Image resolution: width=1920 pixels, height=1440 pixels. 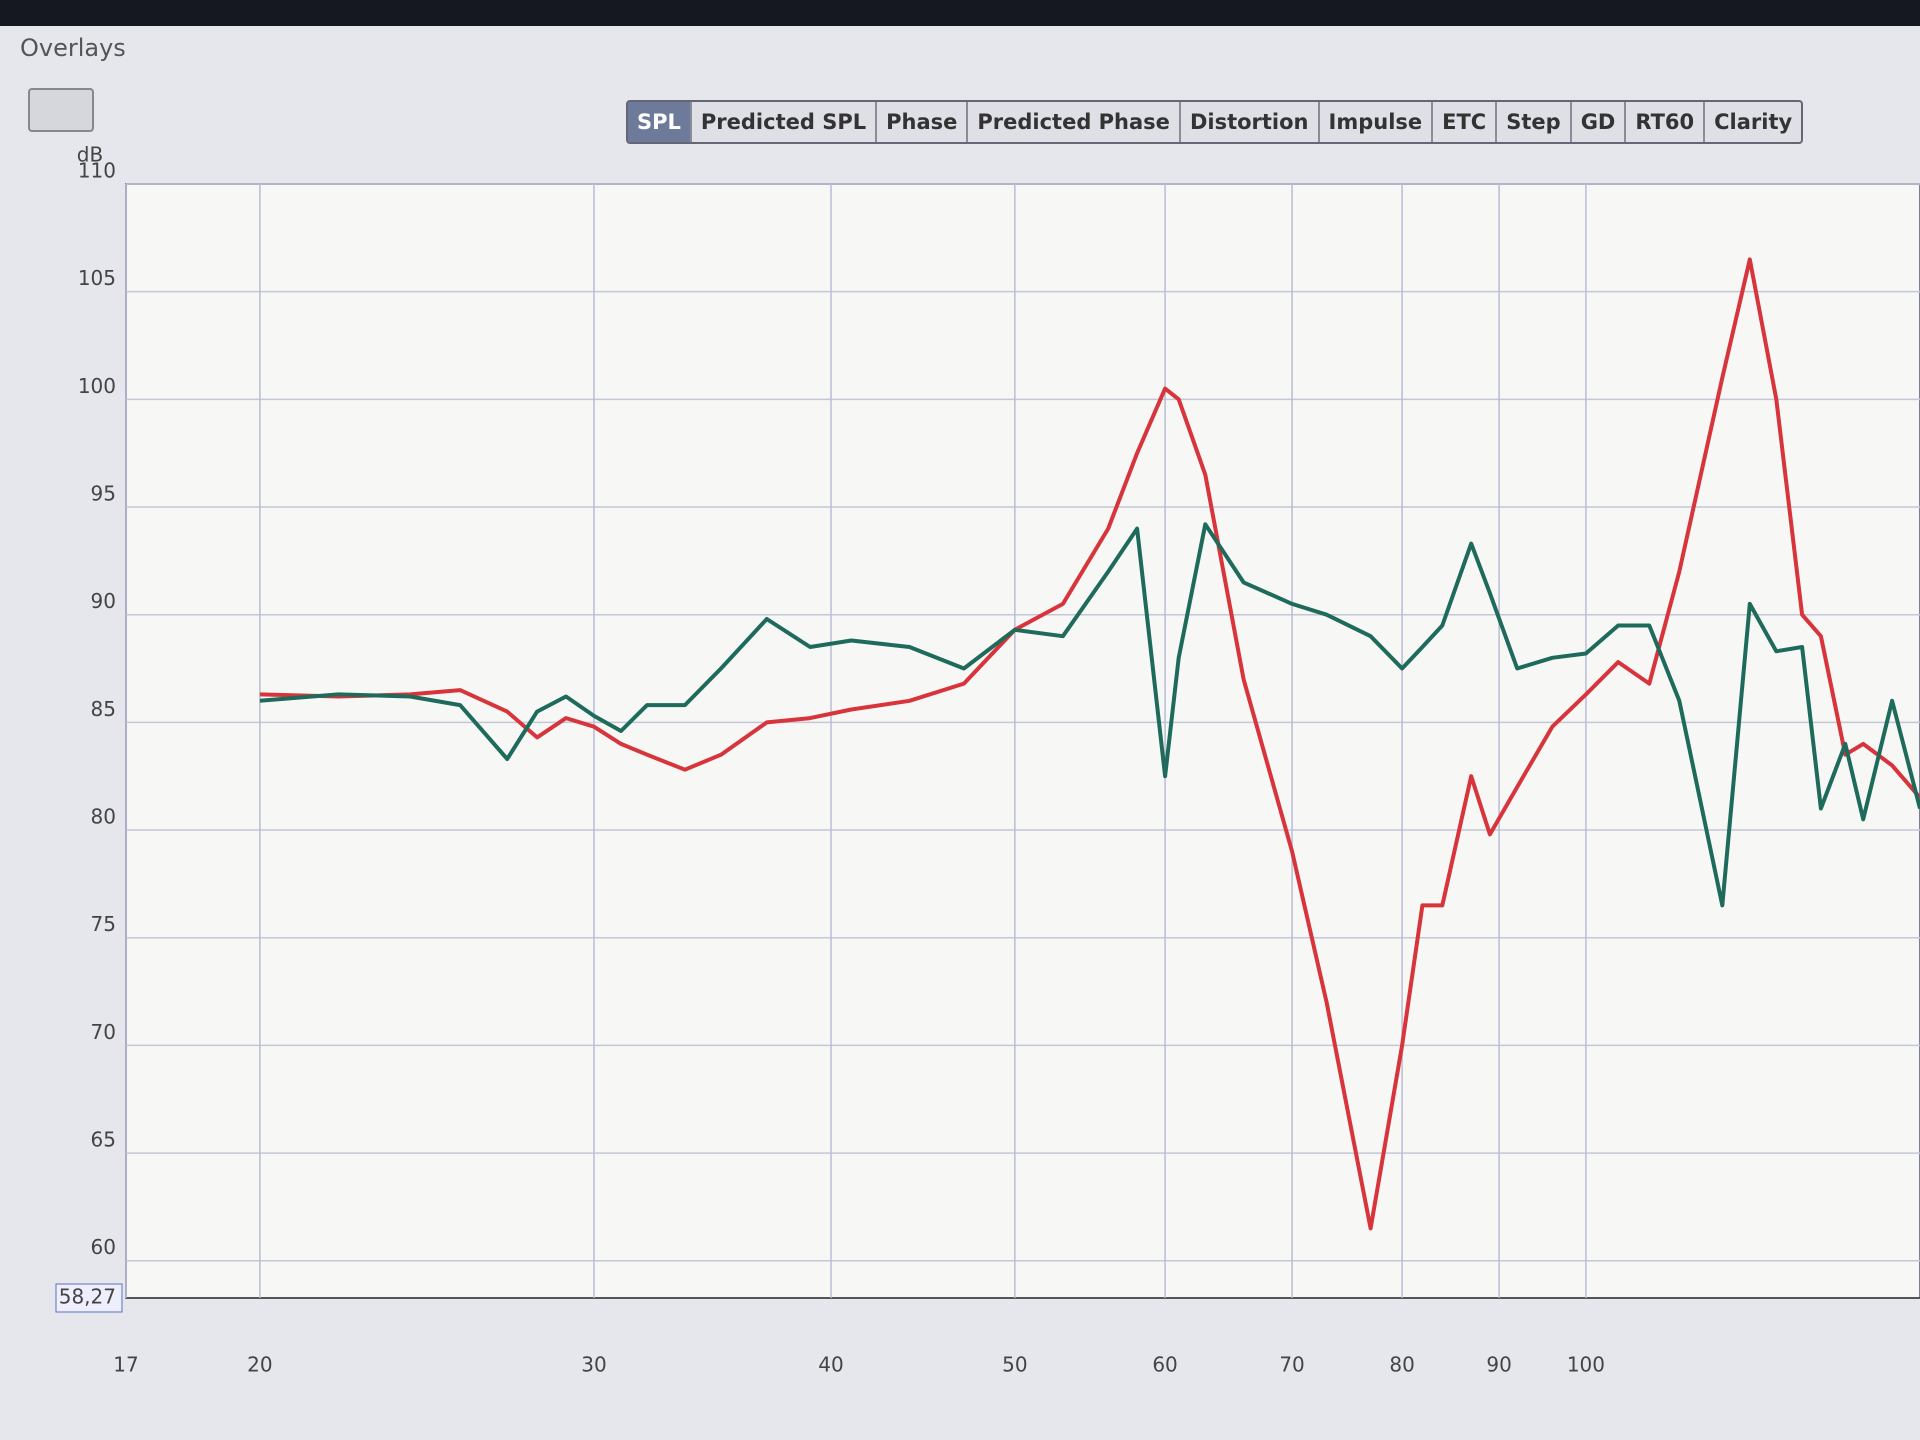 I want to click on y-tick-label: 70, so click(x=103, y=1032).